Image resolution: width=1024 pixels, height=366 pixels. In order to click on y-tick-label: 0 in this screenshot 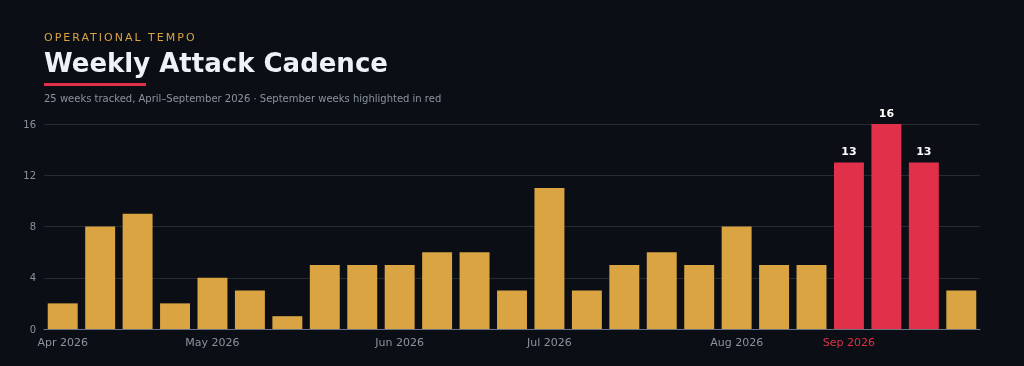, I will do `click(32, 329)`.